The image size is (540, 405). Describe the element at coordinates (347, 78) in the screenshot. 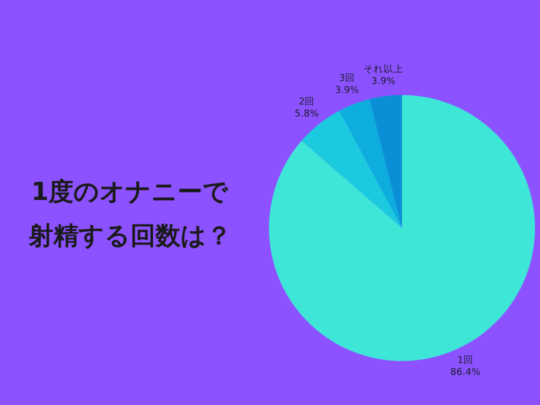

I see `slice-label: 3回` at that location.